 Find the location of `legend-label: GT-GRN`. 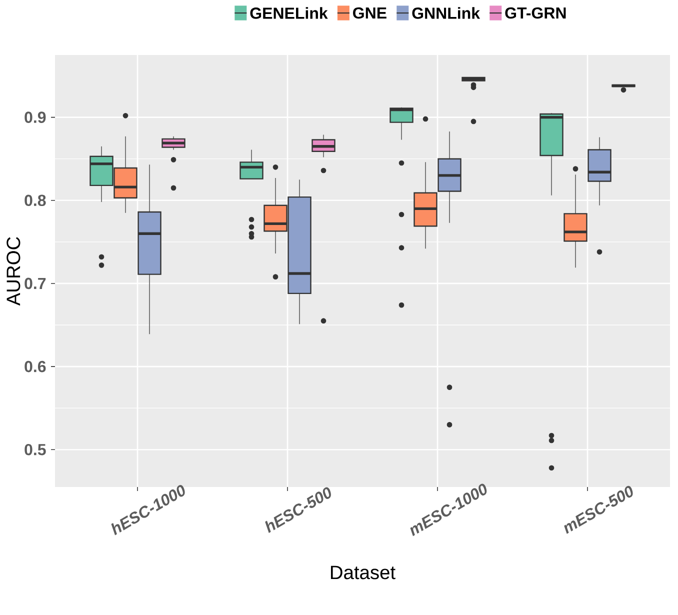

legend-label: GT-GRN is located at coordinates (535, 13).